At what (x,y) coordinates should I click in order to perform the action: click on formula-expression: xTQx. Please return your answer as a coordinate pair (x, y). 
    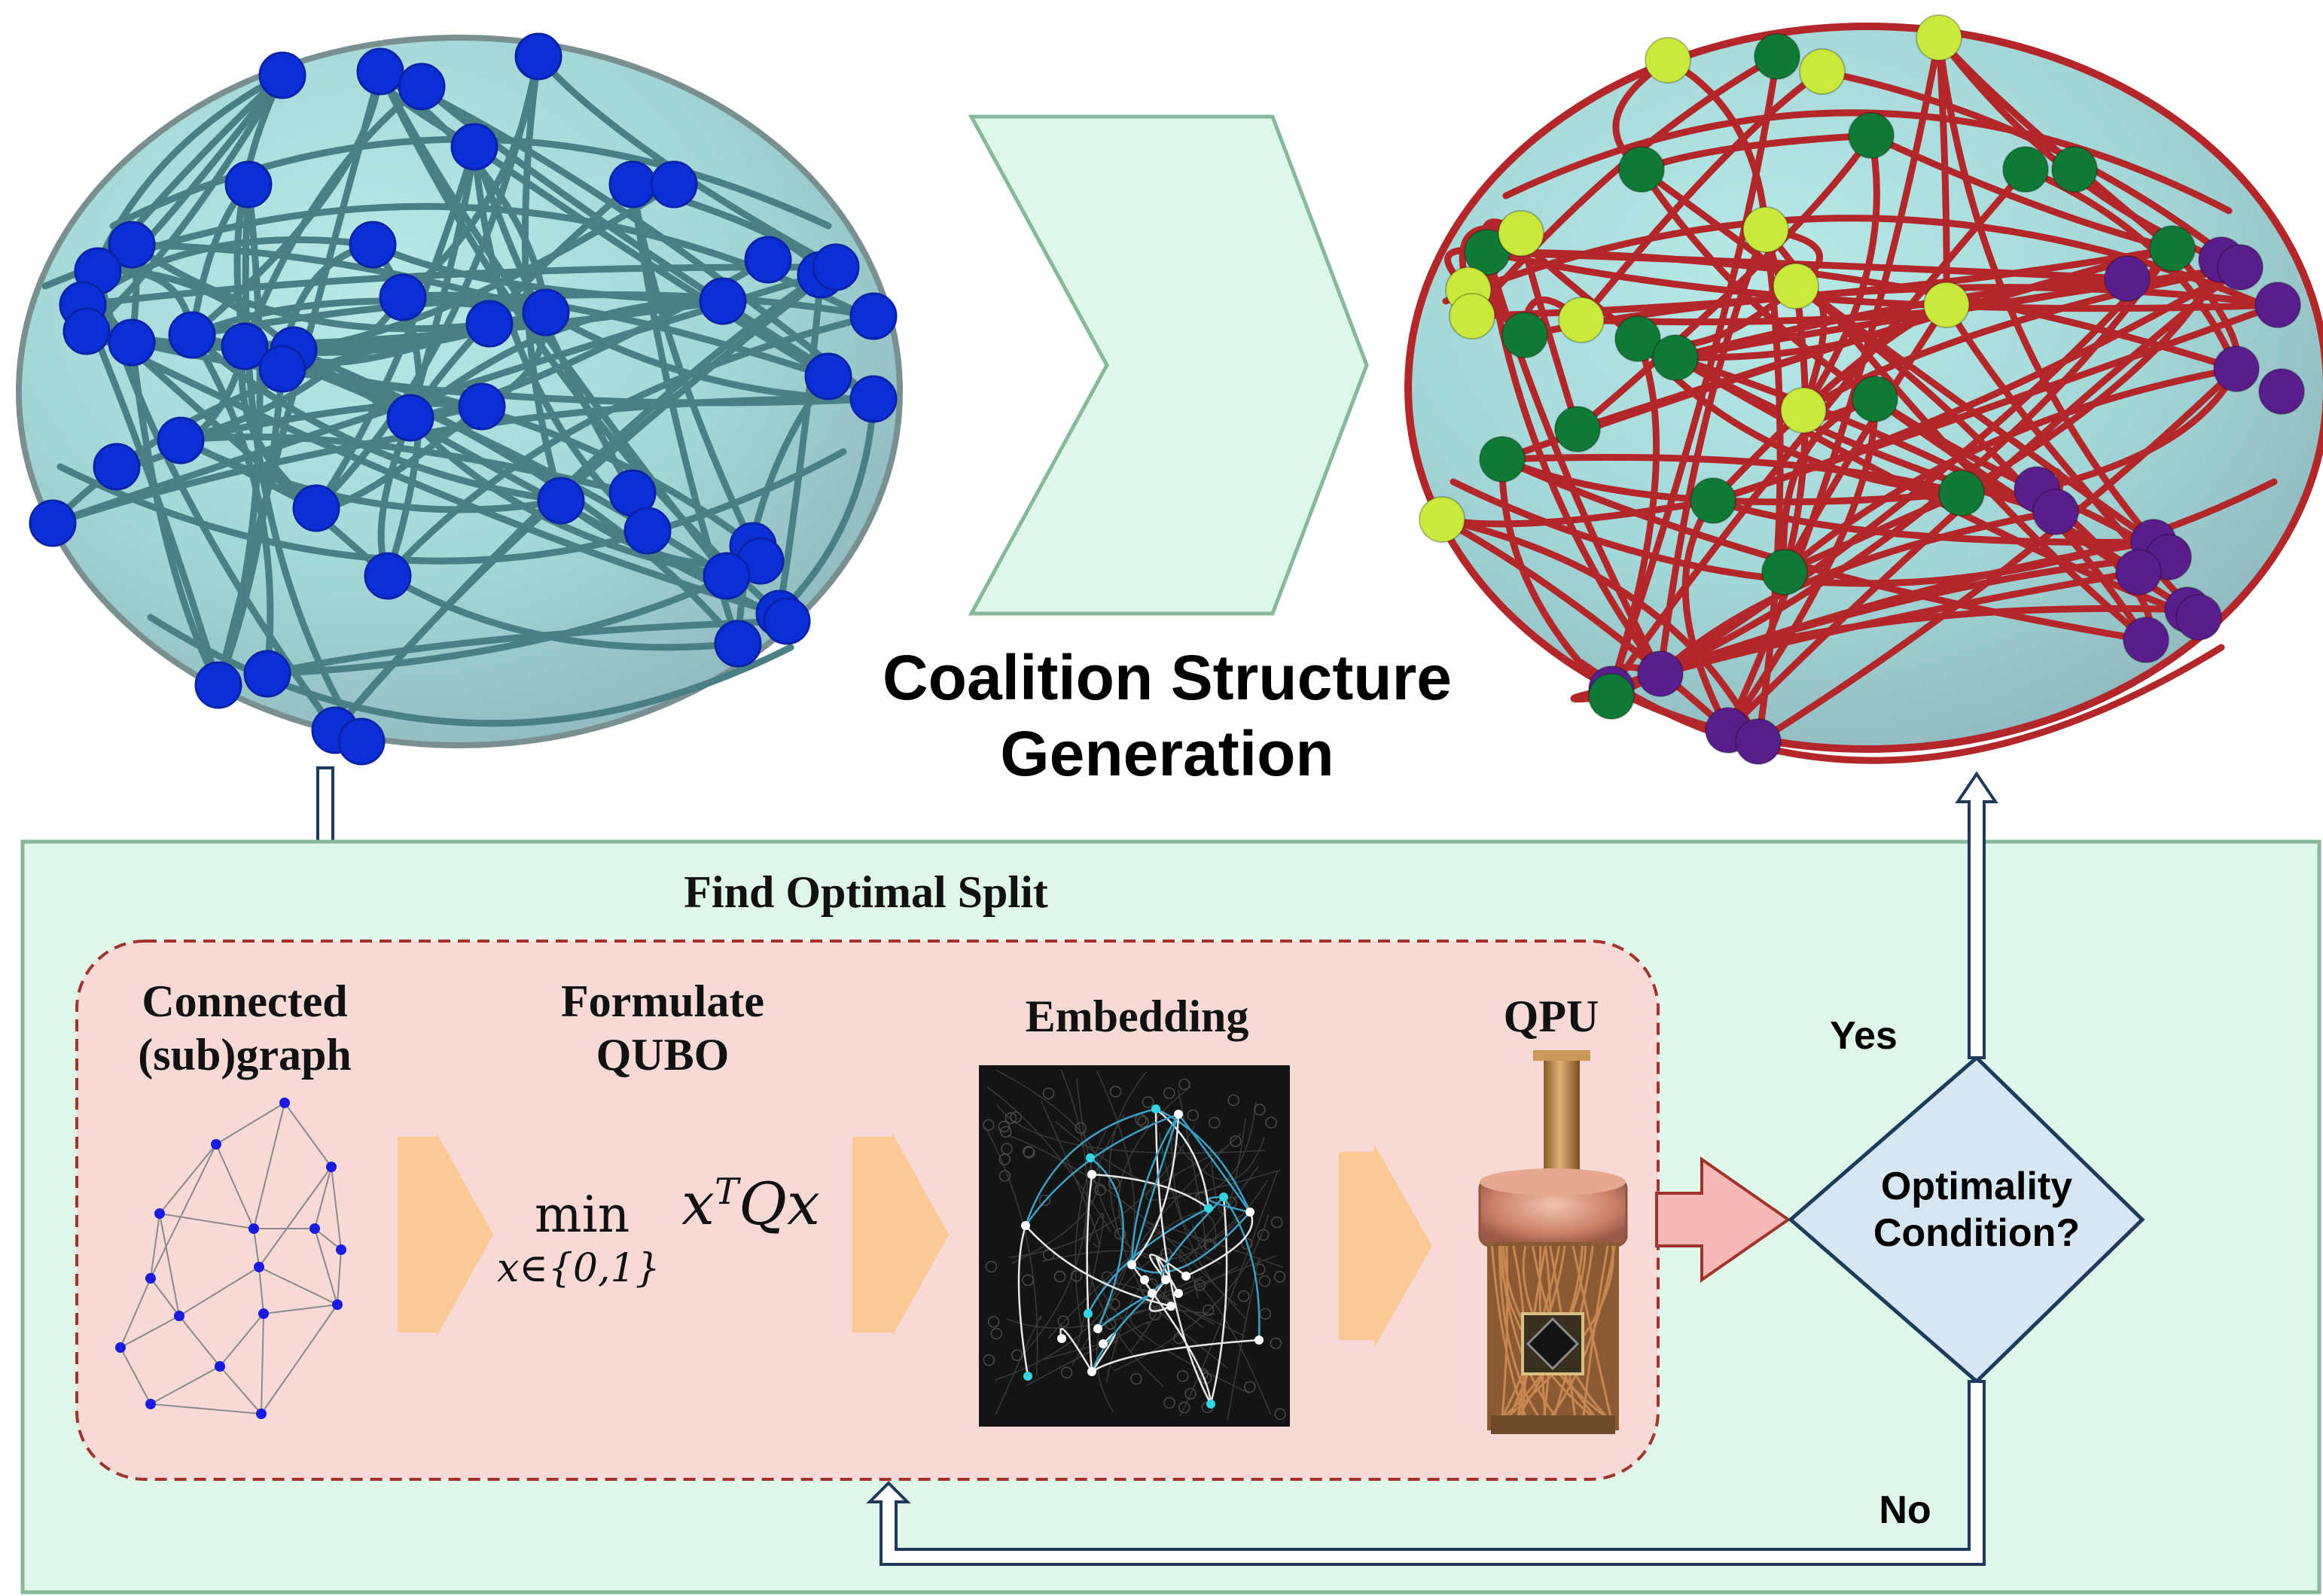
    Looking at the image, I should click on (750, 1205).